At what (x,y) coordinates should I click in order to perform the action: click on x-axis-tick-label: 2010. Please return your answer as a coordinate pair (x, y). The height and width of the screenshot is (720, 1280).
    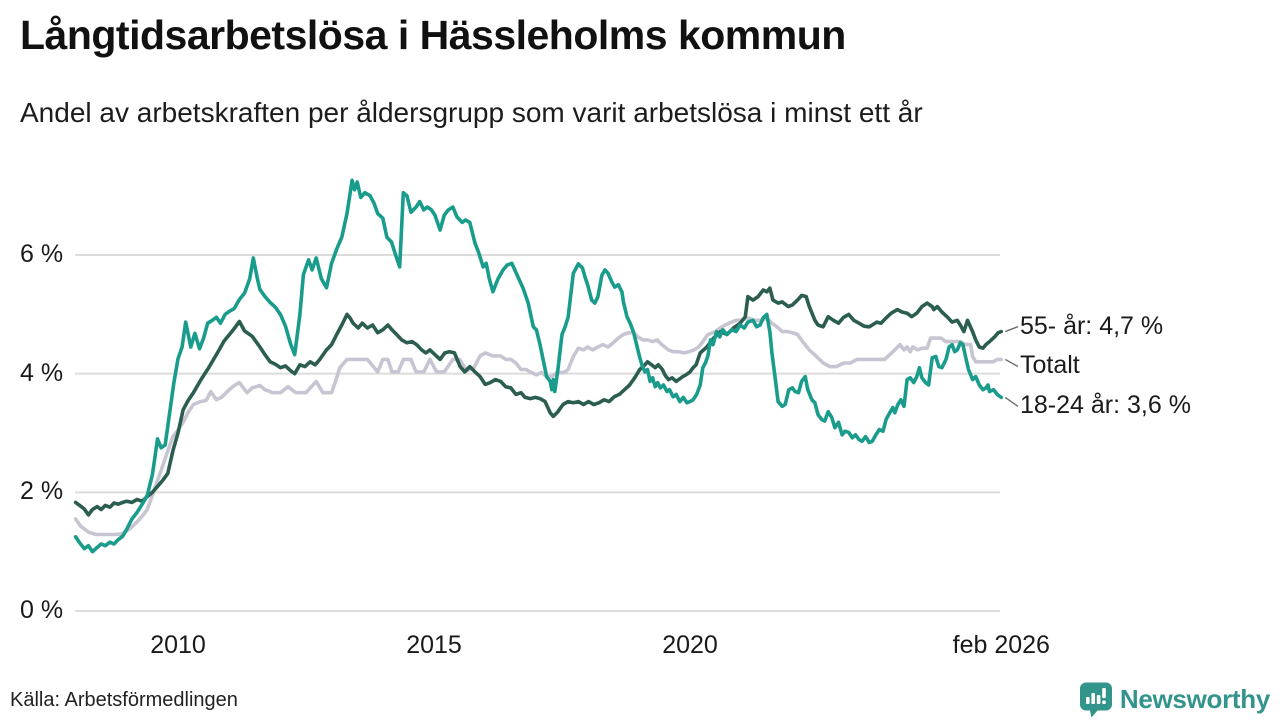
    Looking at the image, I should click on (178, 645).